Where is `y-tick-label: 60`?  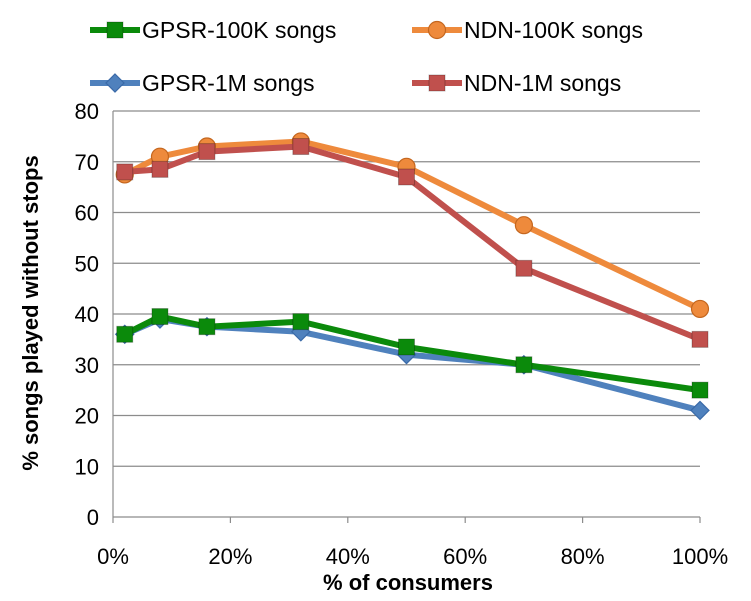
y-tick-label: 60 is located at coordinates (87, 213).